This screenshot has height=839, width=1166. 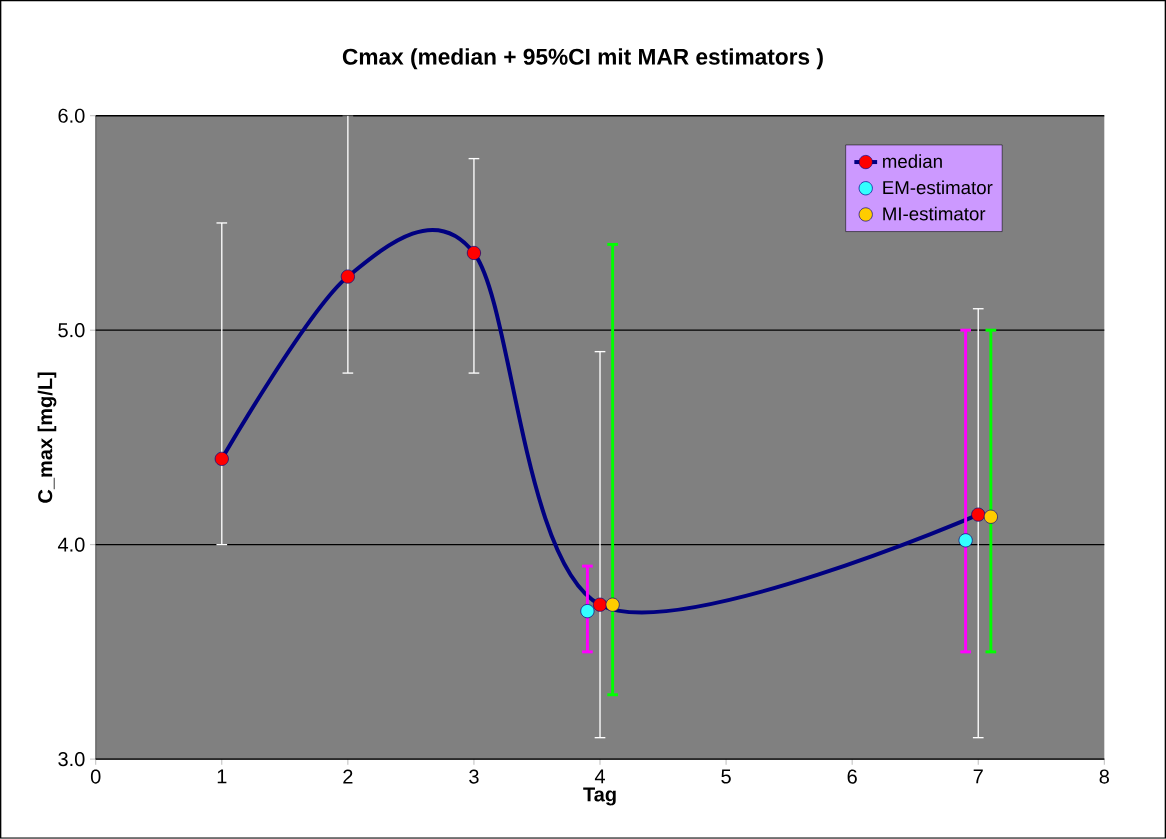 What do you see at coordinates (47, 437) in the screenshot?
I see `y-axis-title: C_max [mg/L]` at bounding box center [47, 437].